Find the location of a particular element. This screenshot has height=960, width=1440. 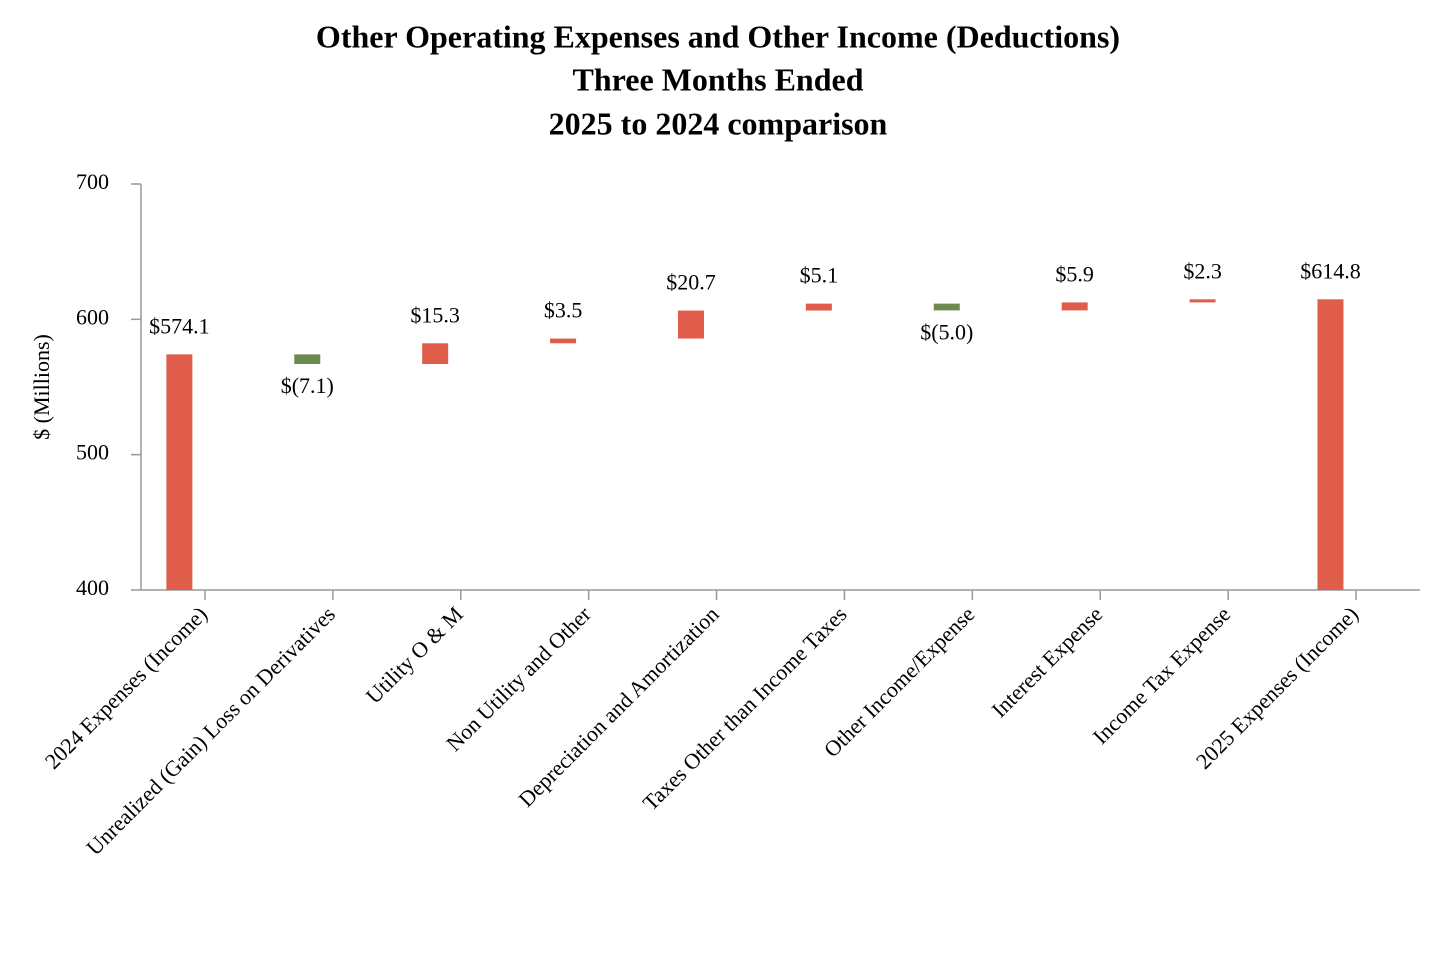

x-tick-label: Utility O & M is located at coordinates (414, 654).